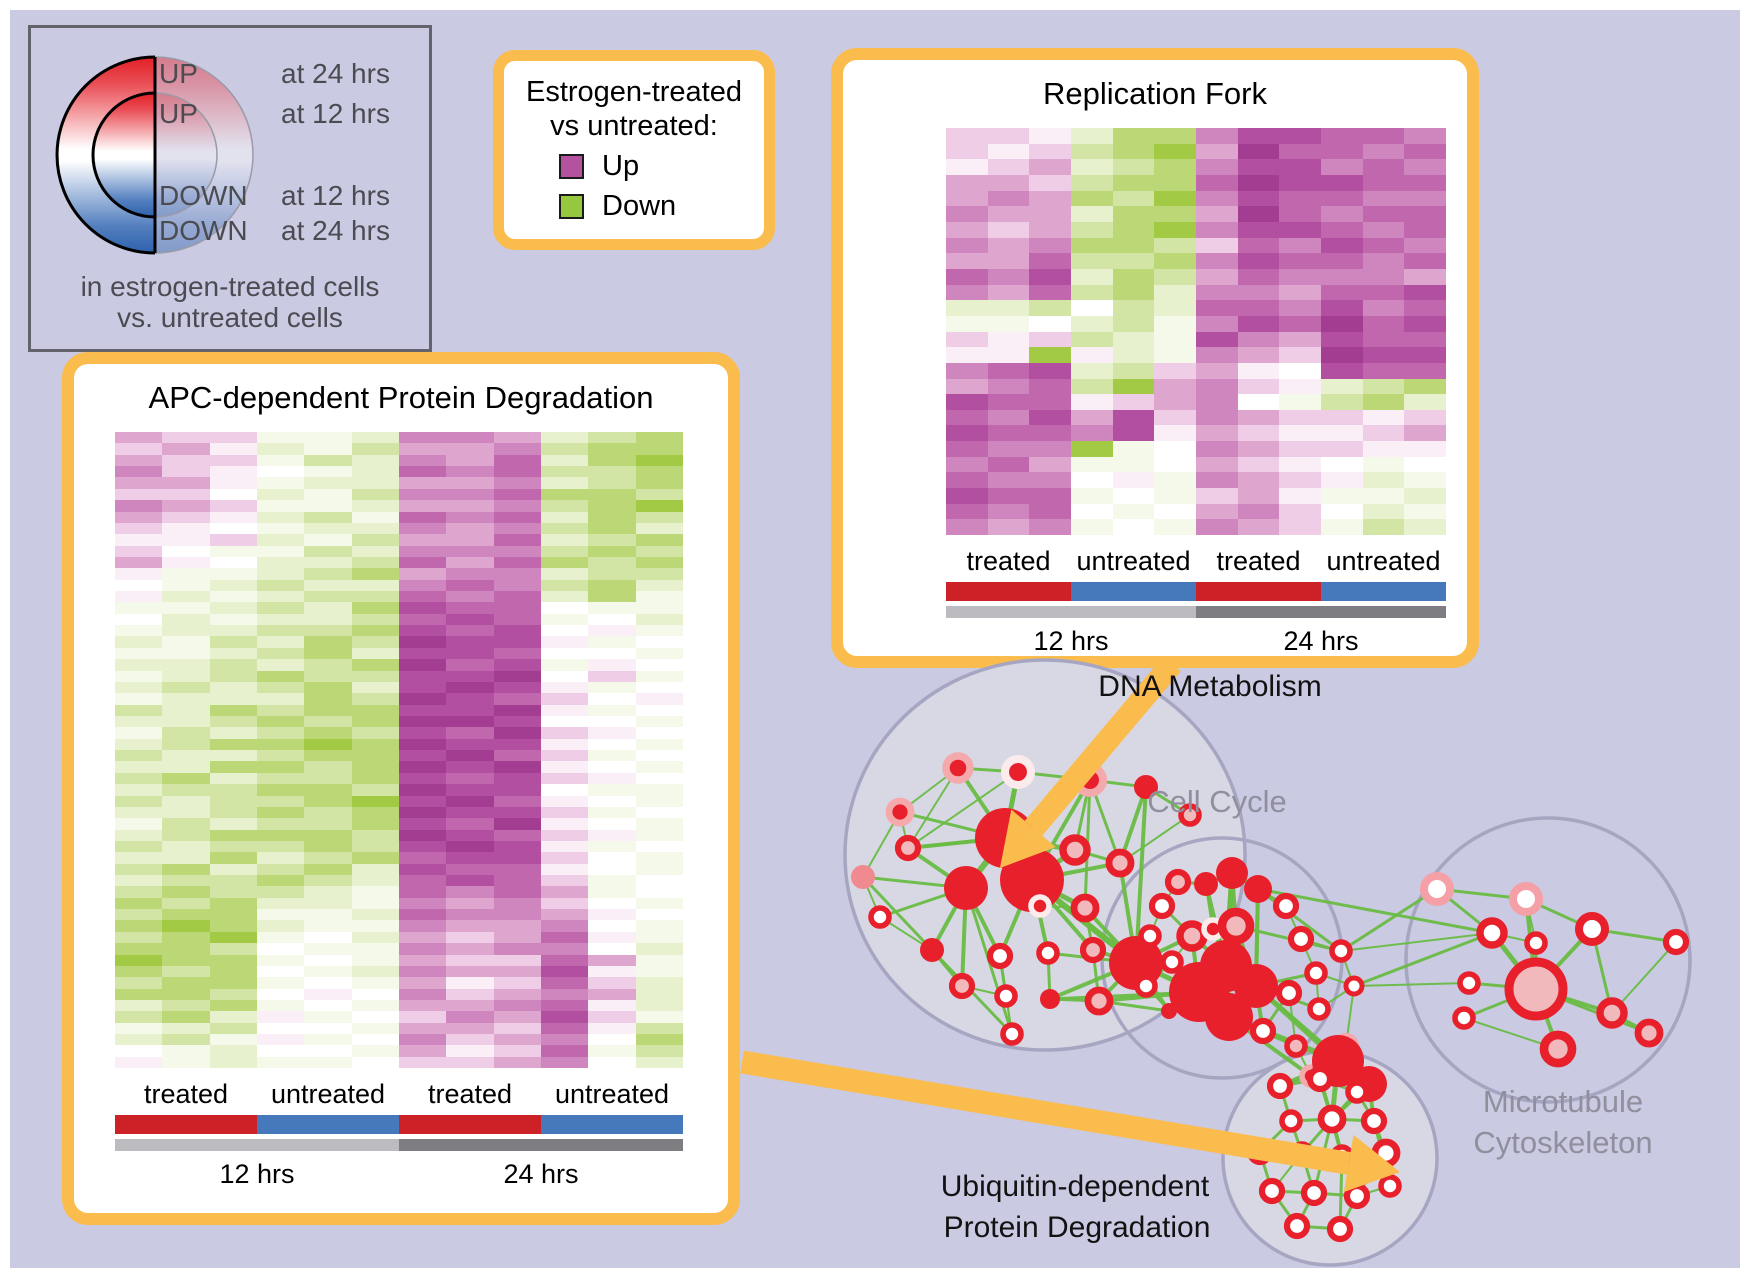 The width and height of the screenshot is (1750, 1279). I want to click on condition-bar-segment, so click(1133, 591).